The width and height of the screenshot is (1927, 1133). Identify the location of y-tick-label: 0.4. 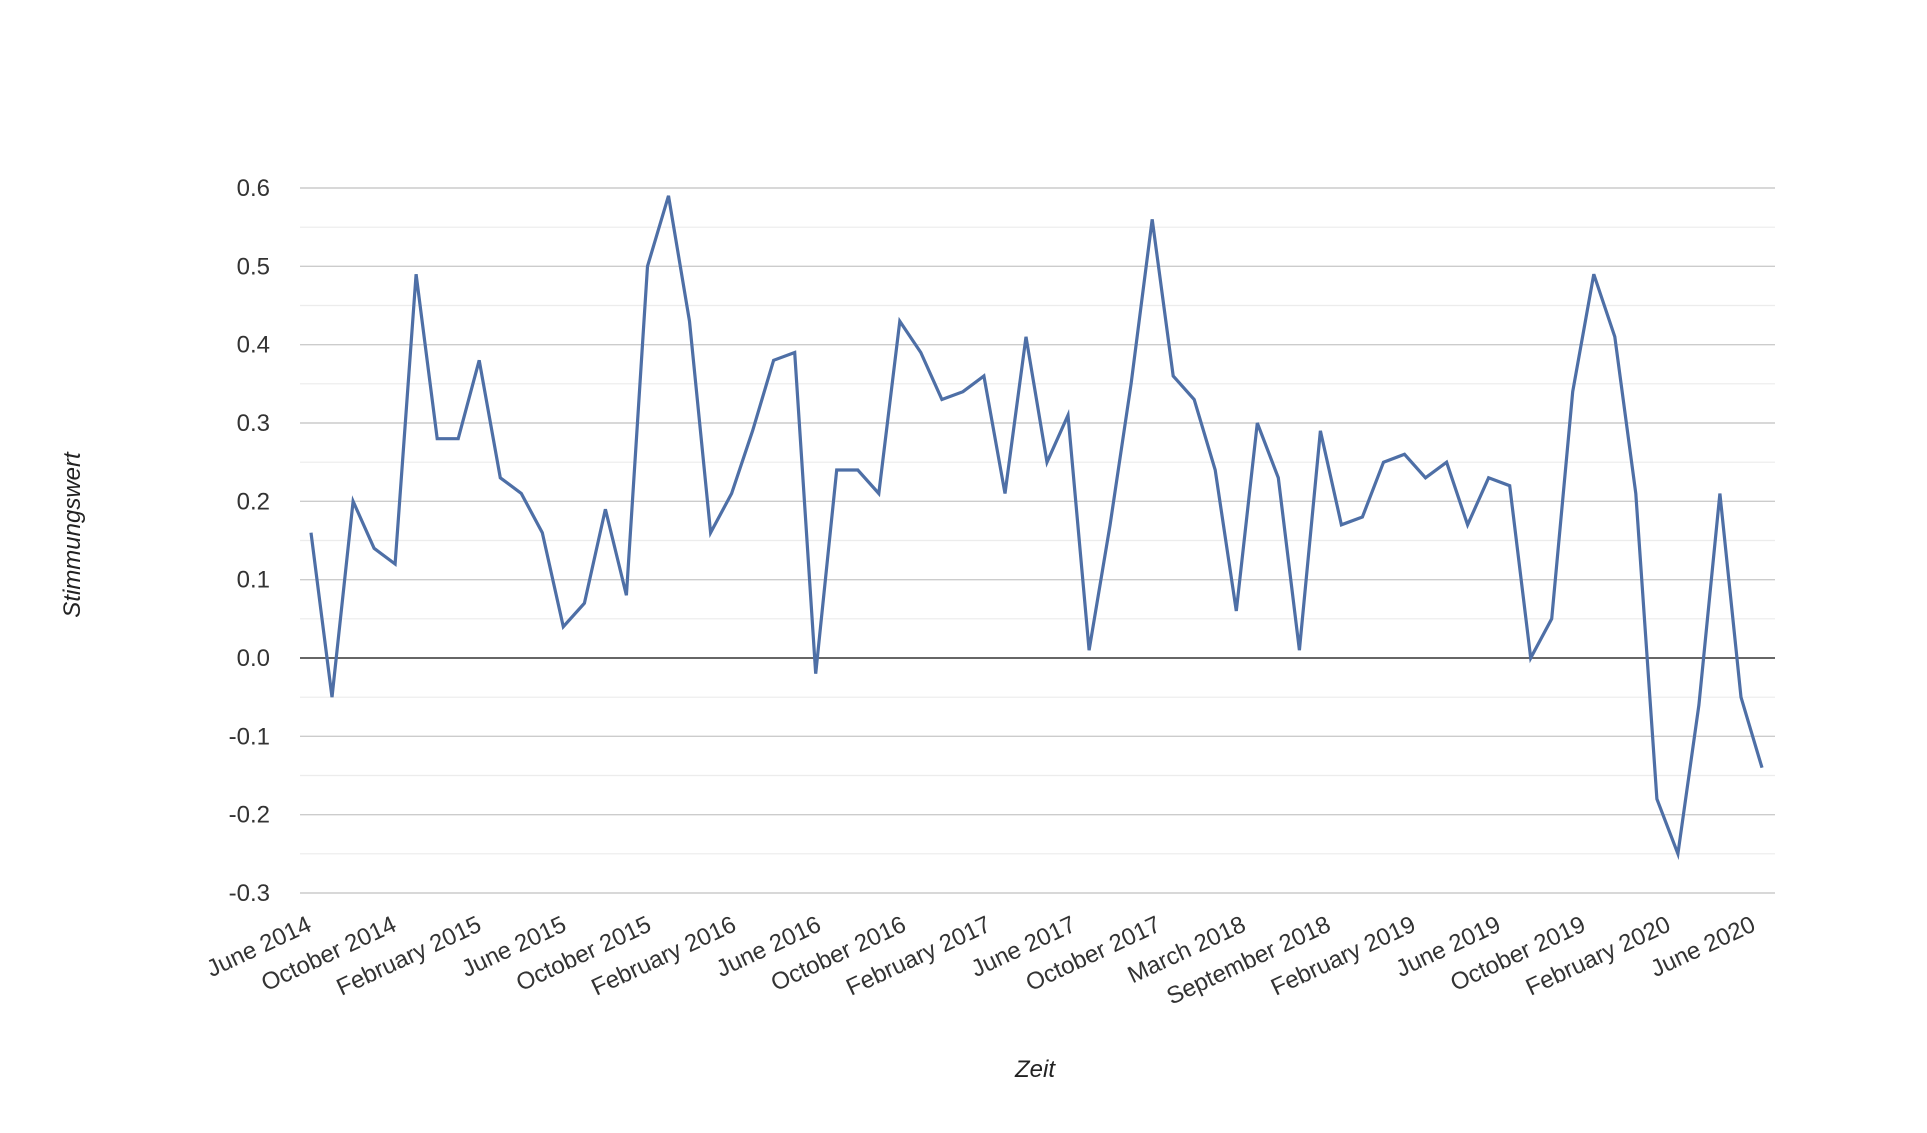
(253, 345).